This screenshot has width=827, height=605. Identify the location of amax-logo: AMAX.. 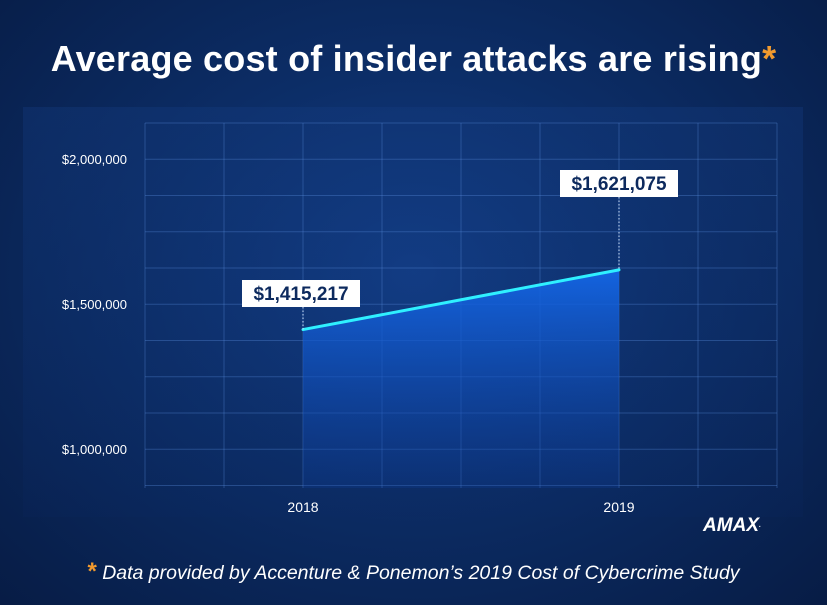
(732, 526).